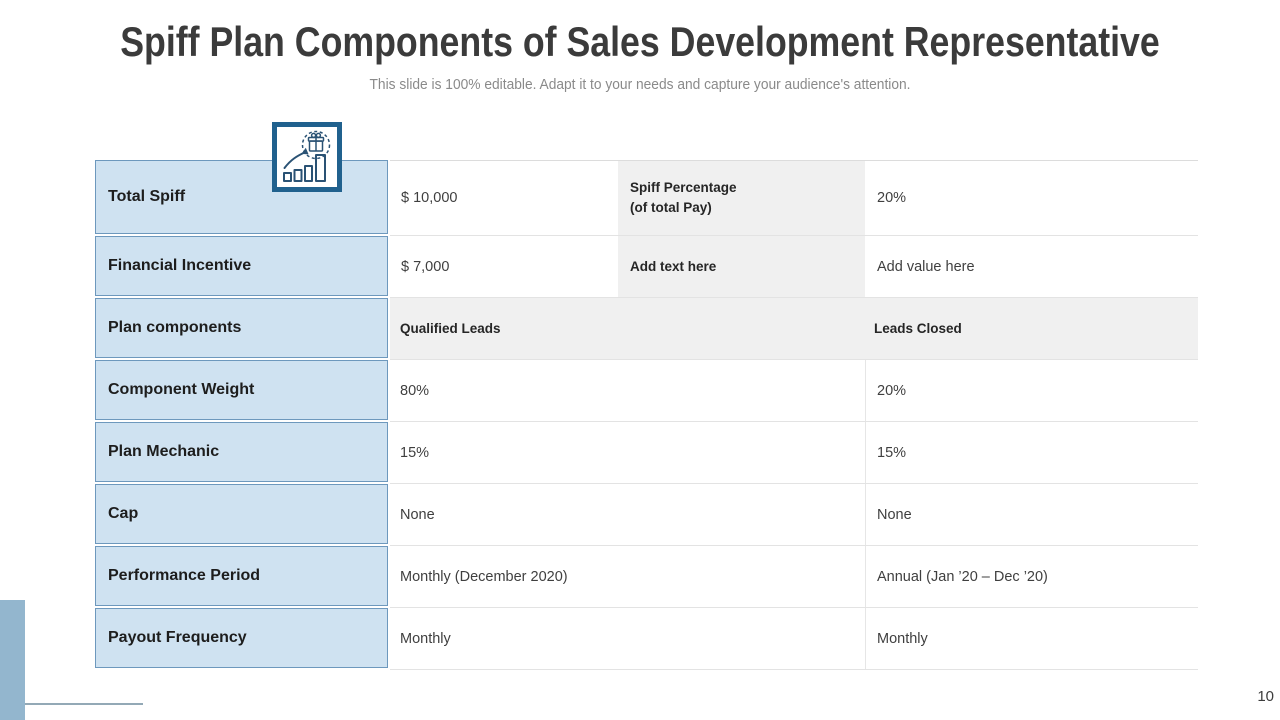 This screenshot has height=720, width=1280. Describe the element at coordinates (147, 196) in the screenshot. I see `row-label-text: Total Spiff` at that location.